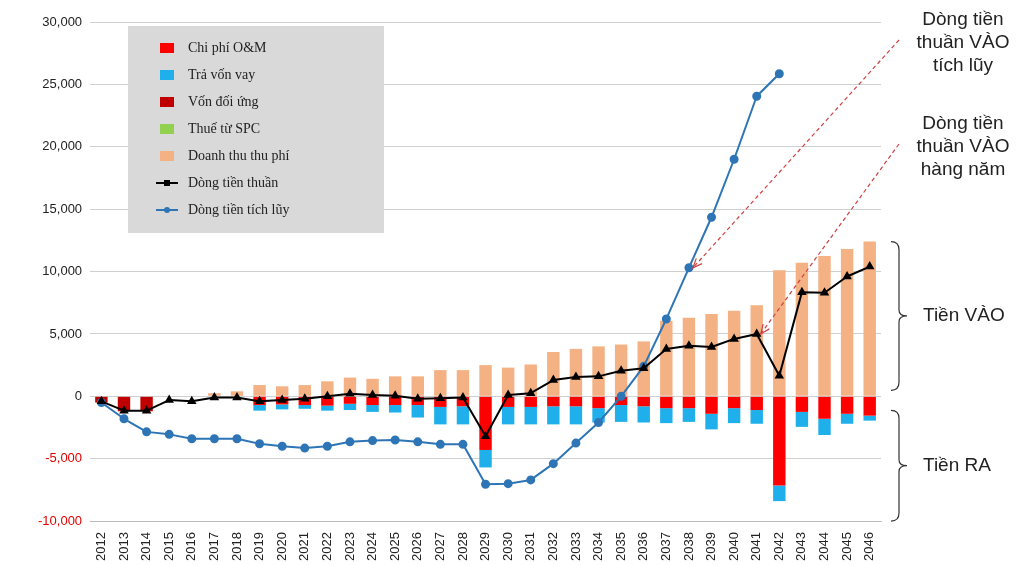 The width and height of the screenshot is (1031, 564). What do you see at coordinates (507, 546) in the screenshot?
I see `x-tick-label: 2030` at bounding box center [507, 546].